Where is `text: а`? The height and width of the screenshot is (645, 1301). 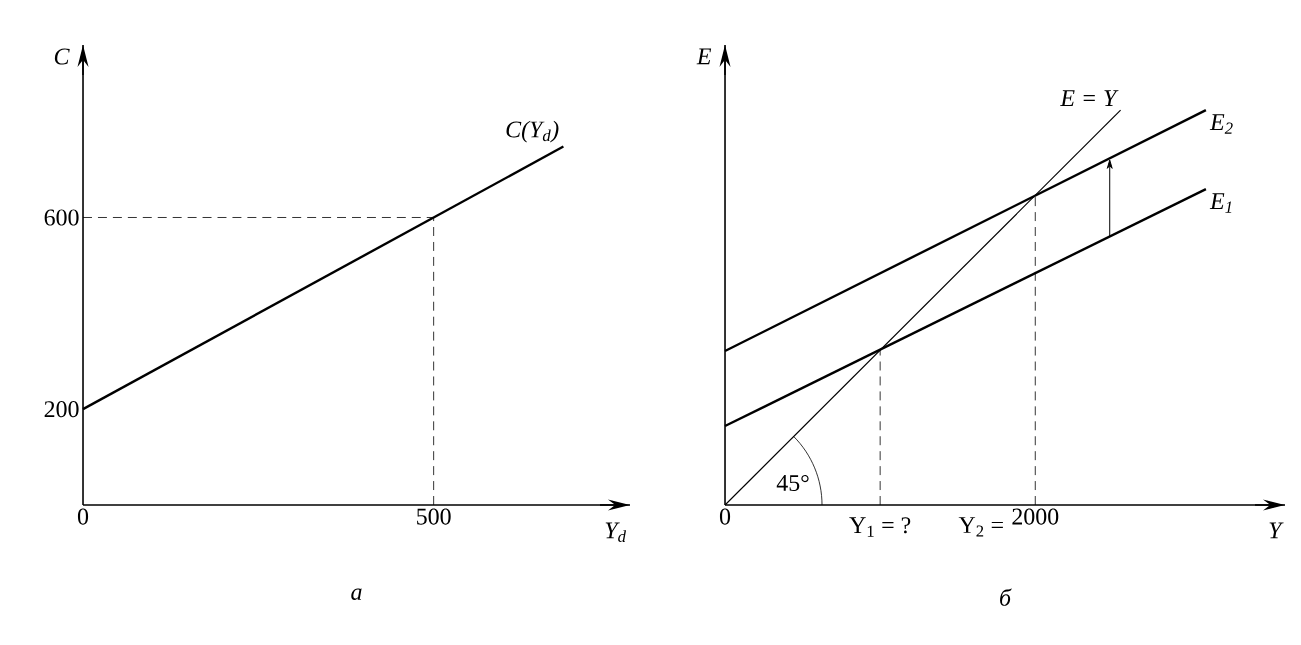
text: а is located at coordinates (356, 594).